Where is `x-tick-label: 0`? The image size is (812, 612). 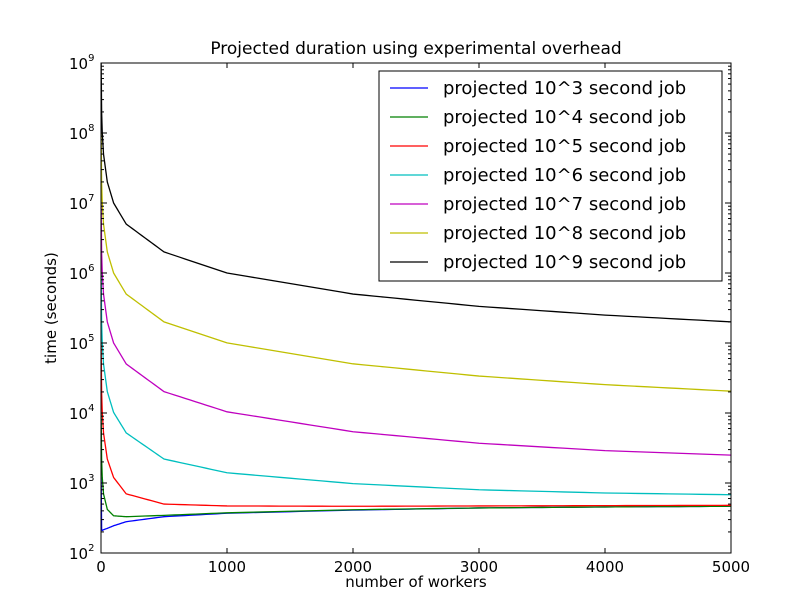 x-tick-label: 0 is located at coordinates (101, 567).